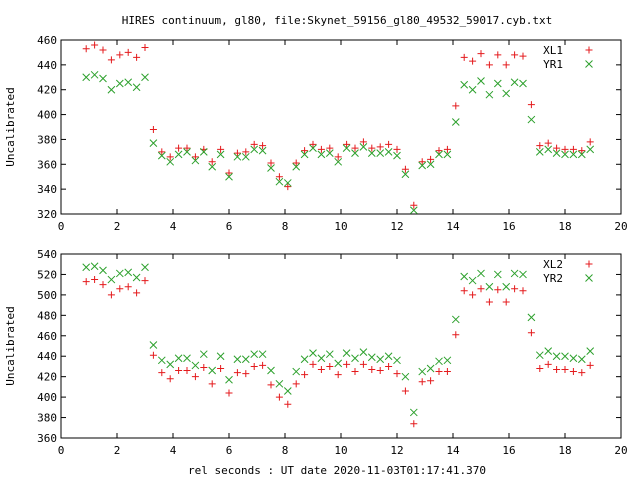 This screenshot has height=485, width=640. What do you see at coordinates (285, 226) in the screenshot?
I see `x-tick-label: 8` at bounding box center [285, 226].